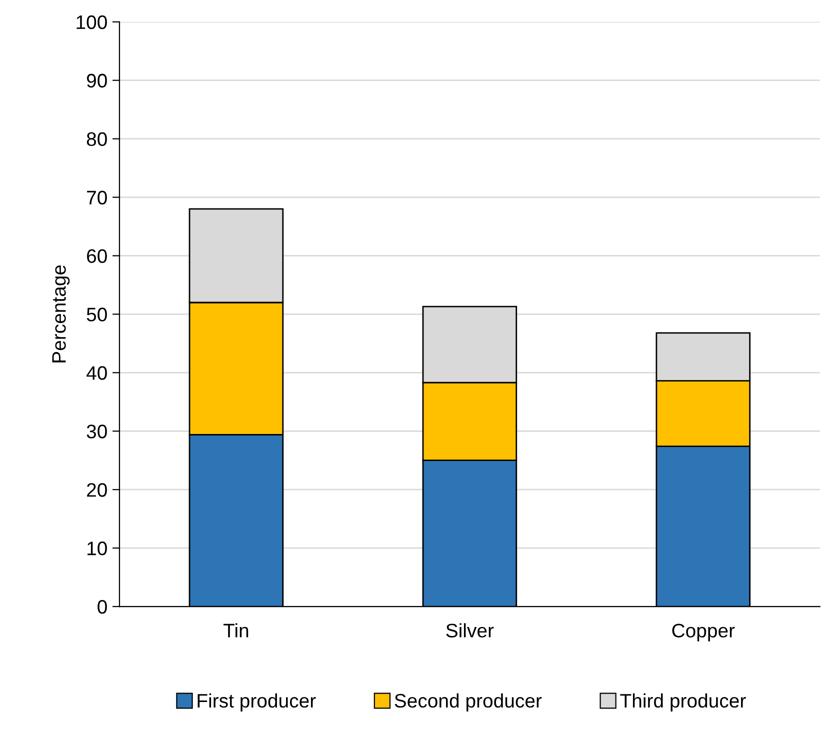 This screenshot has height=729, width=824. What do you see at coordinates (468, 702) in the screenshot?
I see `legend-label: Second producer` at bounding box center [468, 702].